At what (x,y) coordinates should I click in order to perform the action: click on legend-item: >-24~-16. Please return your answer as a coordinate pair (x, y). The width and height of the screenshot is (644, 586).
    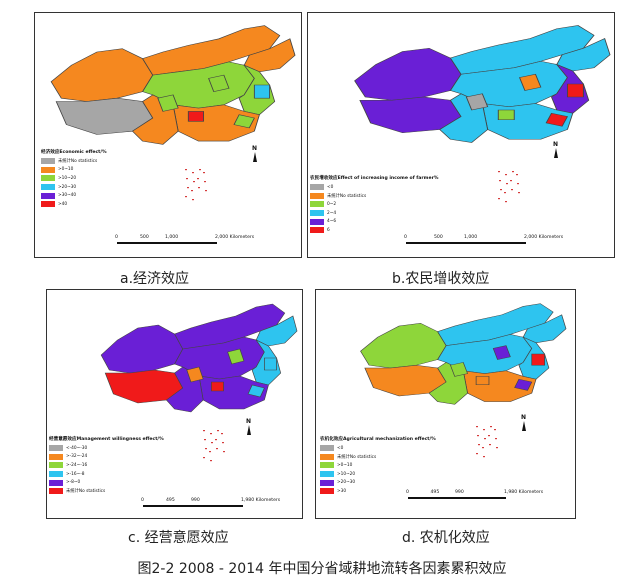
    Looking at the image, I should click on (106, 465).